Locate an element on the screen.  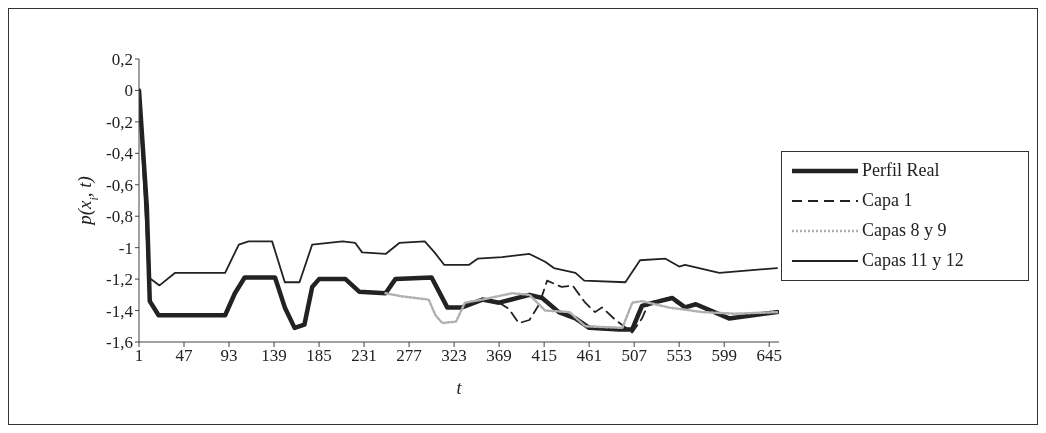
x-tick-label: 277 is located at coordinates (409, 356).